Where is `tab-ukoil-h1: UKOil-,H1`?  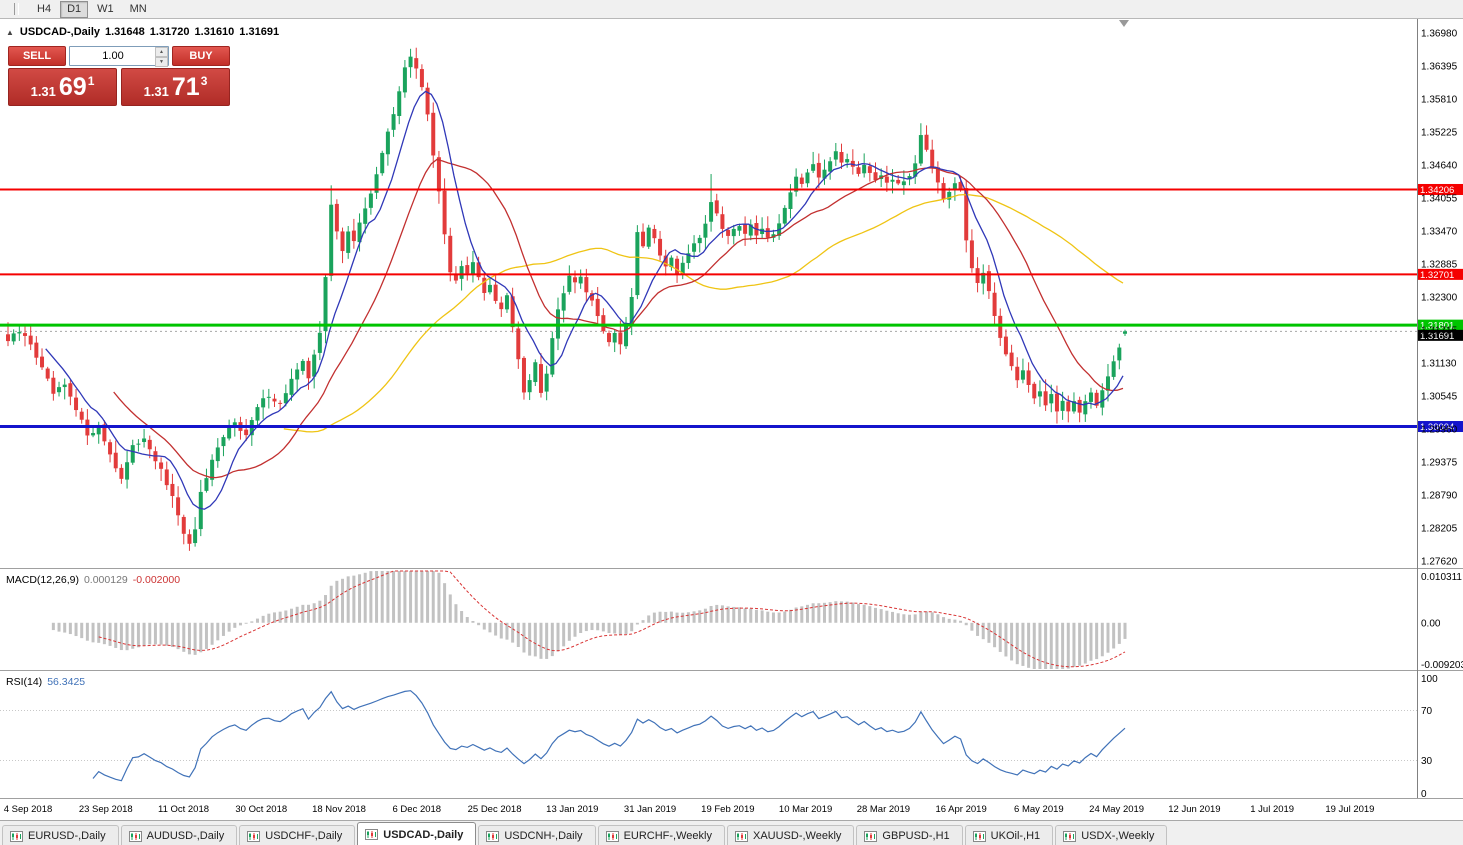 tab-ukoil-h1: UKOil-,H1 is located at coordinates (1009, 835).